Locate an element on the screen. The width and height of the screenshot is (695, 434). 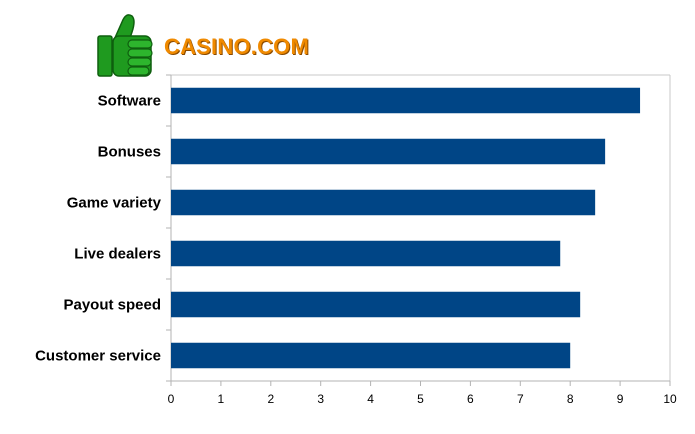
x-tick-label: 5 is located at coordinates (420, 399).